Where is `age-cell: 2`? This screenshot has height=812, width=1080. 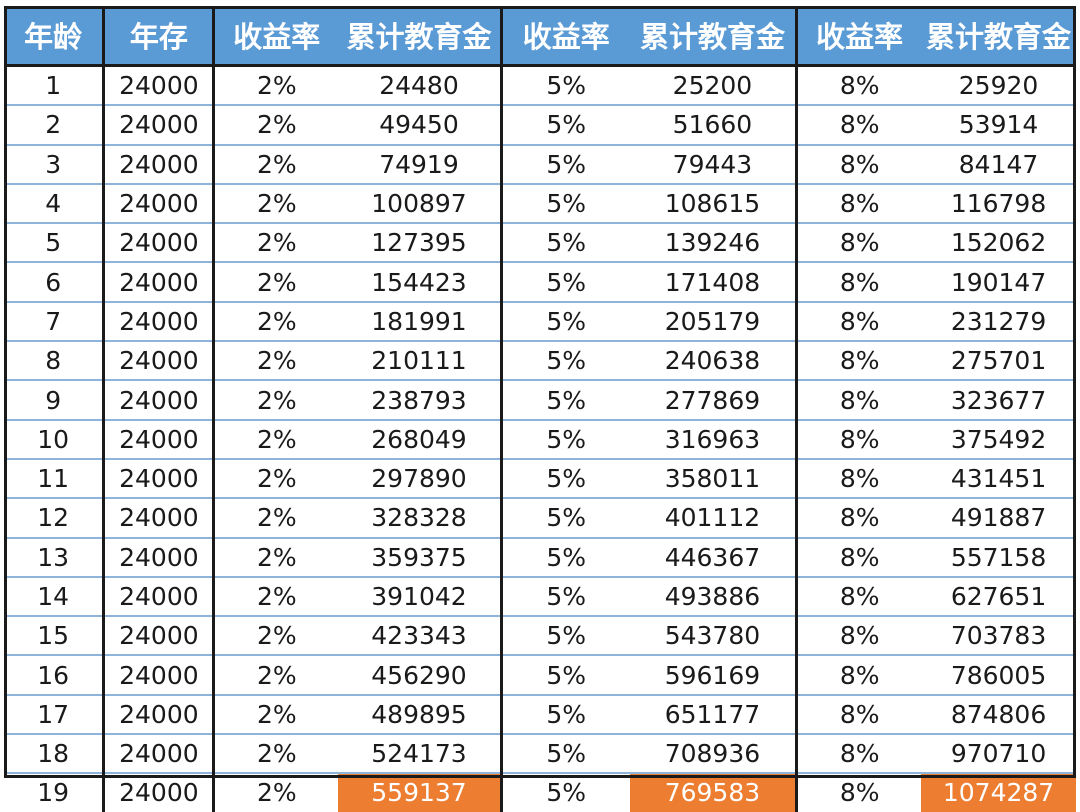 age-cell: 2 is located at coordinates (55, 125).